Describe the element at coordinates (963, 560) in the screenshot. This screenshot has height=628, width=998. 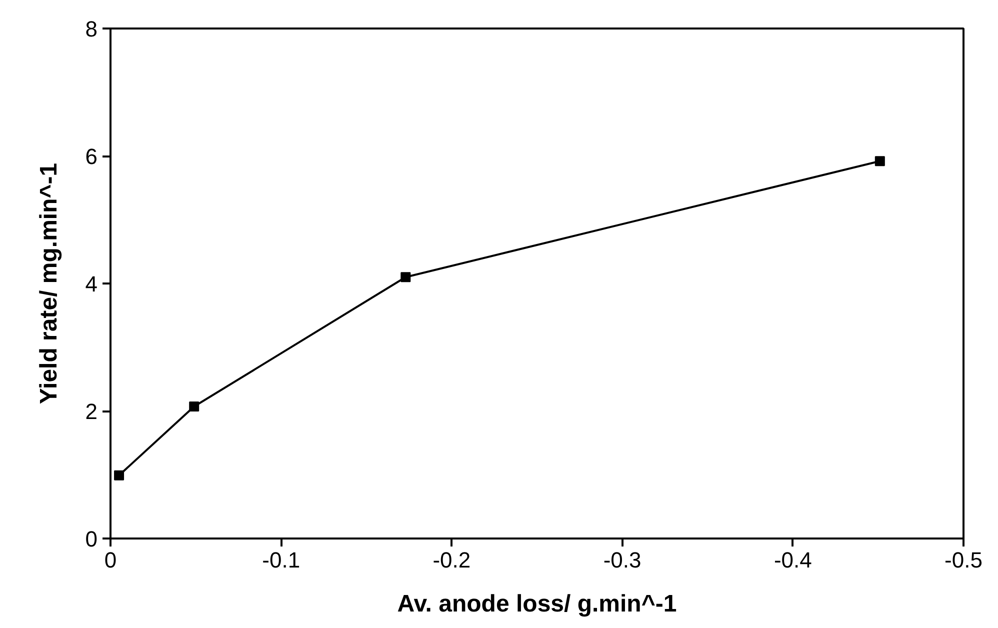
I see `x-tick-label: -0.5` at that location.